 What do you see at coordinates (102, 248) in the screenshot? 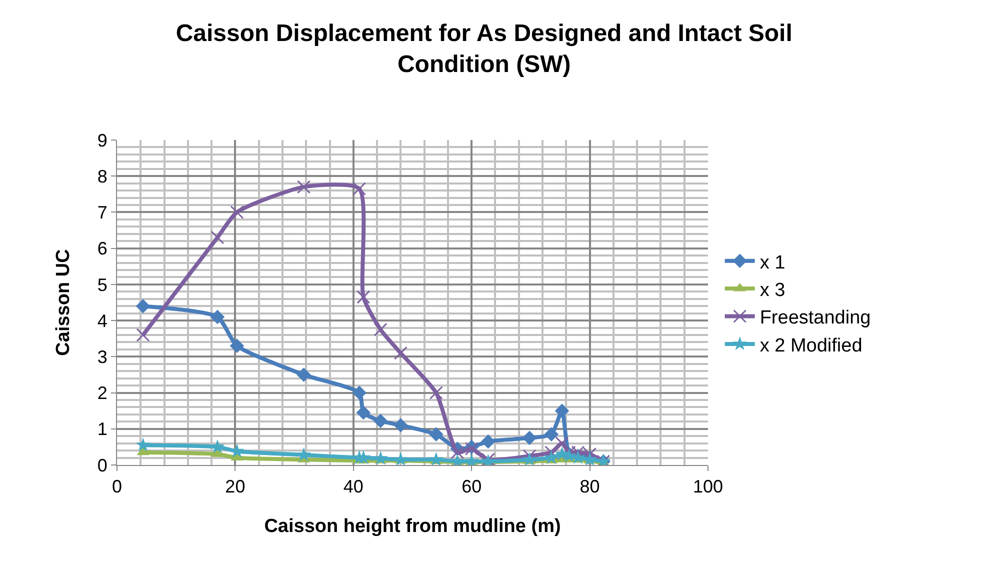
I see `y-tick-label: 6` at bounding box center [102, 248].